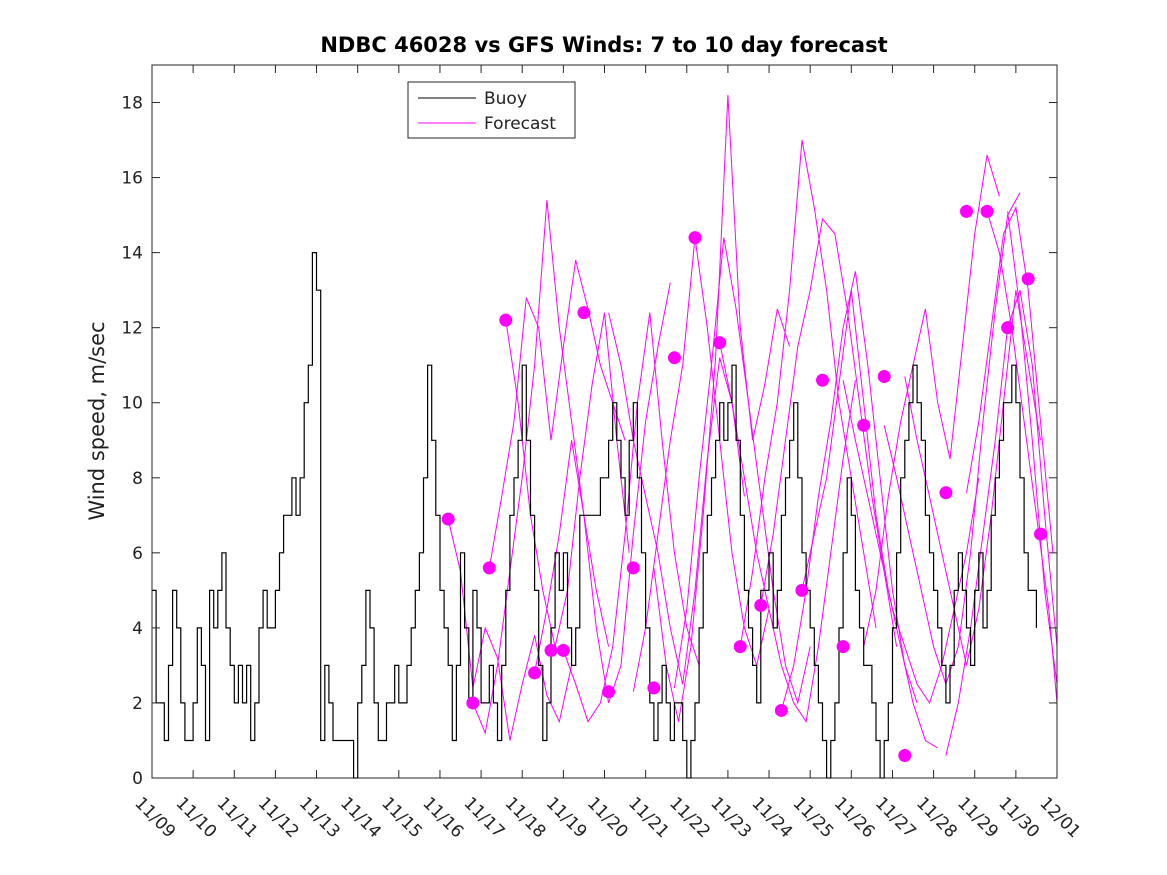 The image size is (1167, 875). I want to click on legend-buoy-label: Buoy, so click(505, 99).